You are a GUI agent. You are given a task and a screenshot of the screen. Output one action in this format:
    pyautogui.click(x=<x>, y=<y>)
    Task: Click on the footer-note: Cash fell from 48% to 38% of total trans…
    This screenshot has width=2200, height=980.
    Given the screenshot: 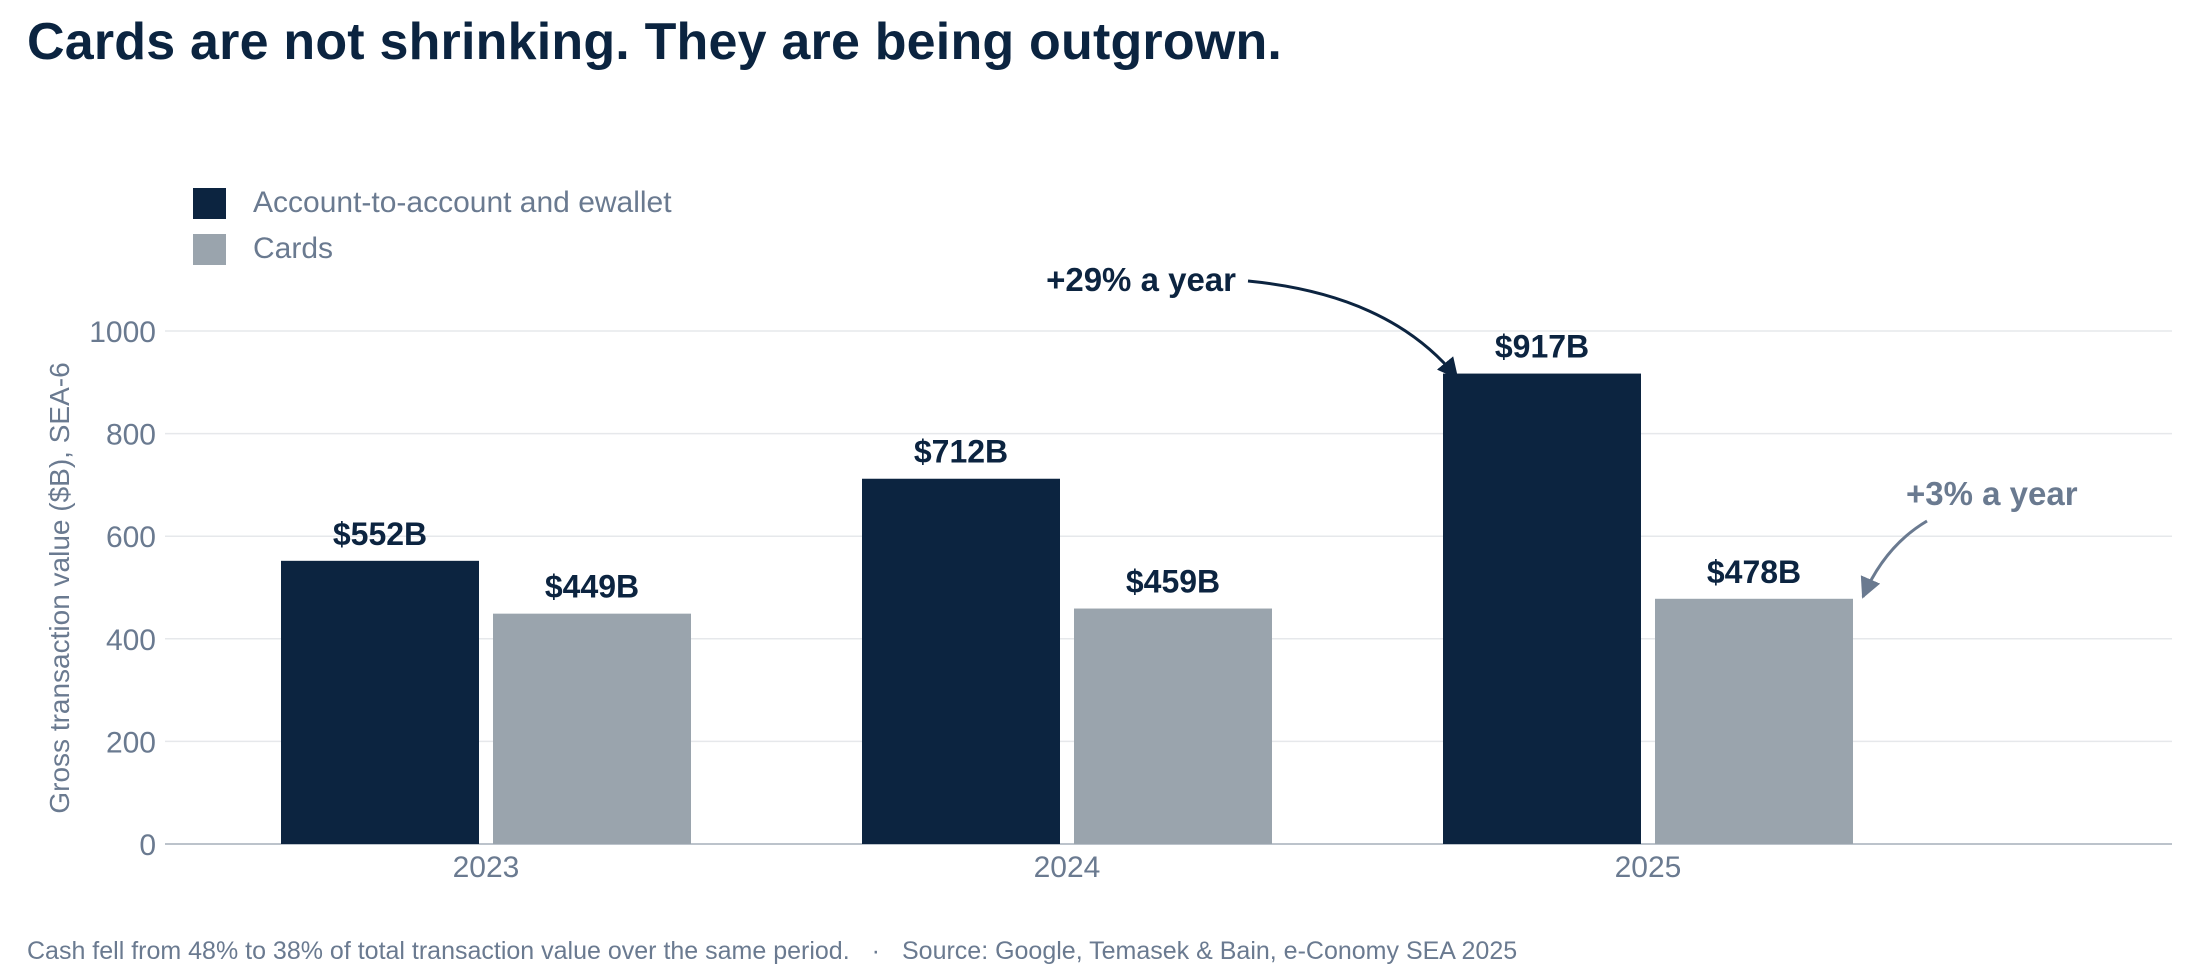 What is the action you would take?
    pyautogui.click(x=438, y=951)
    